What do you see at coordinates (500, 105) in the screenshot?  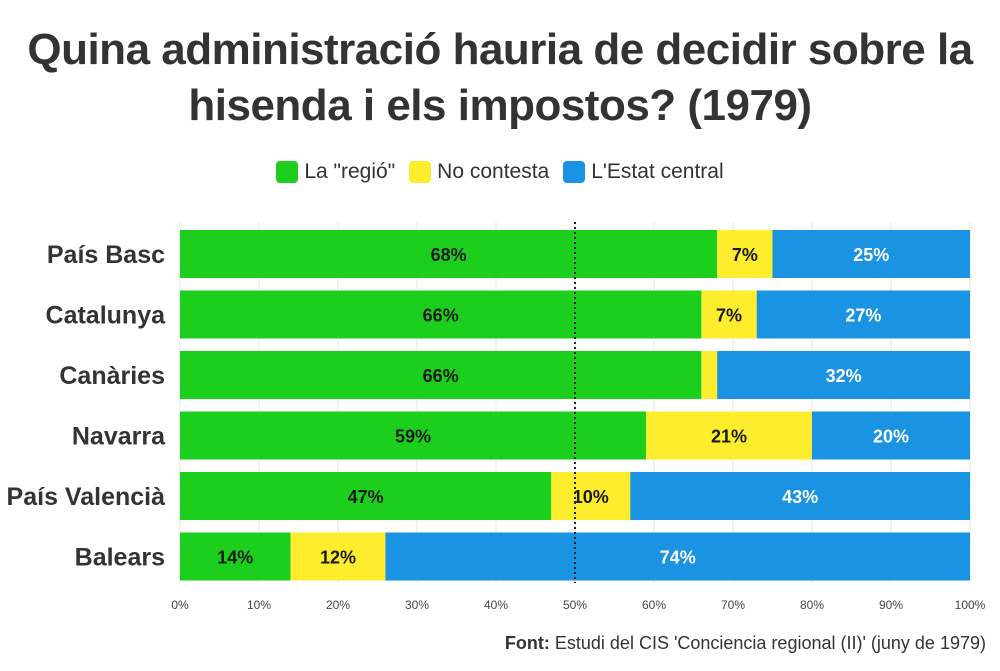 I see `chart-title-line-2: hisenda i els impostos? (1979)` at bounding box center [500, 105].